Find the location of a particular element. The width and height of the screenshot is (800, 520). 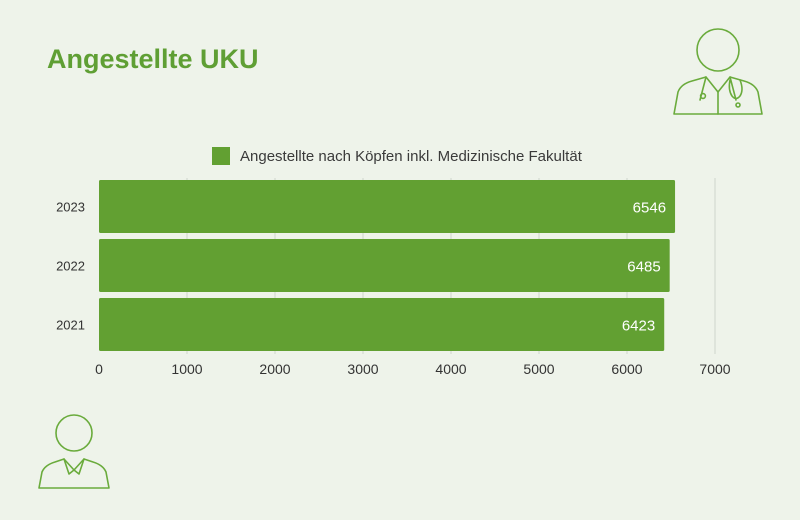

x-tick-label: 1000 is located at coordinates (186, 369).